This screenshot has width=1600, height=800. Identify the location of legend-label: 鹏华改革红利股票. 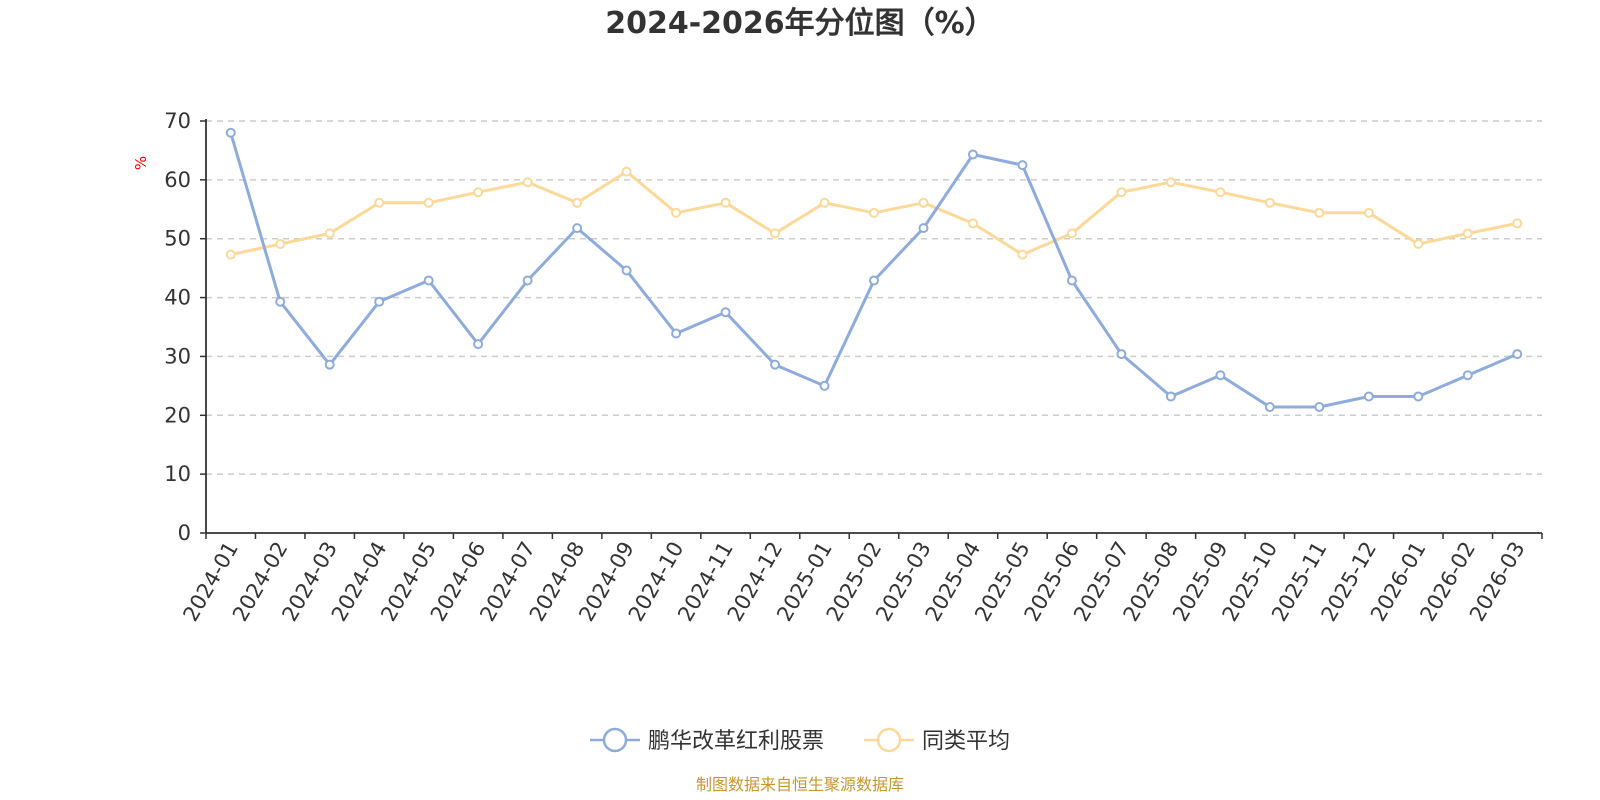
(736, 741).